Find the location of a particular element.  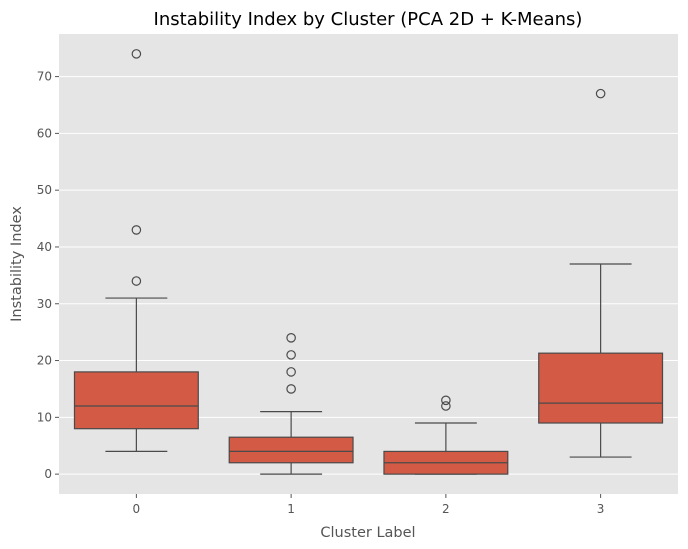

y-tick-label: 30 is located at coordinates (44, 304).